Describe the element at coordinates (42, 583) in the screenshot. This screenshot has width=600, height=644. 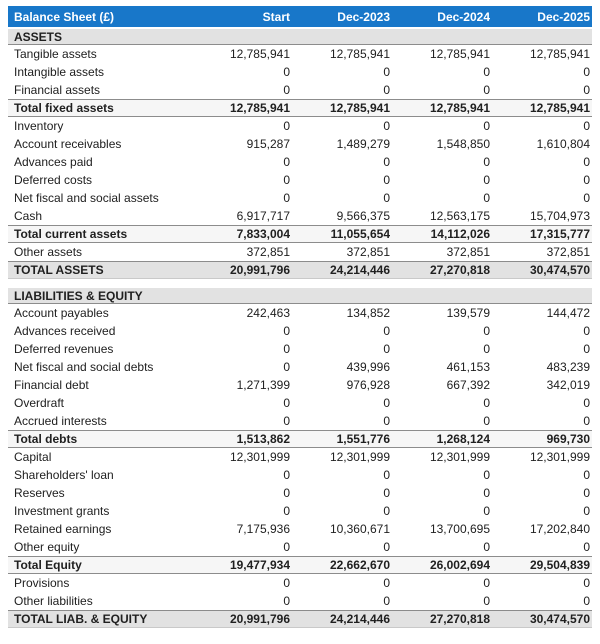
I see `row-label: Provisions` at that location.